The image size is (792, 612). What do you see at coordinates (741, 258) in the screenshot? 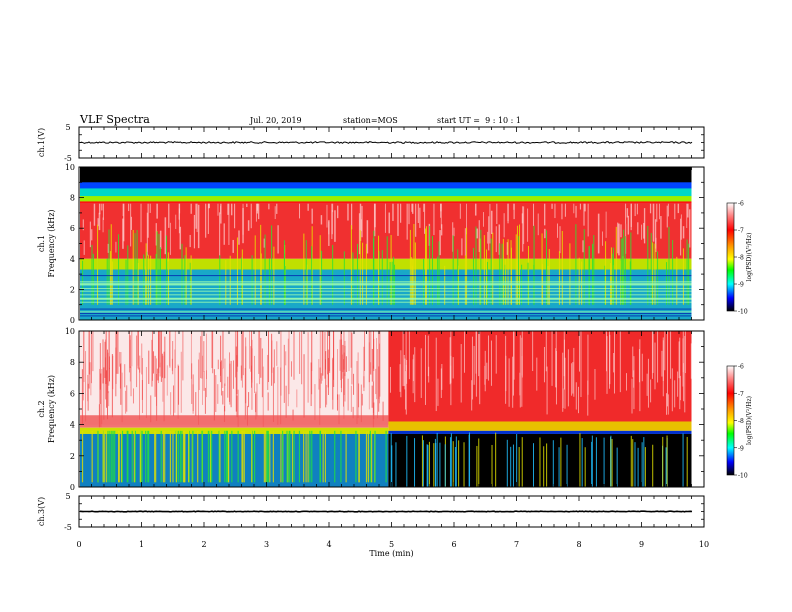
I see `colorbar-tick-label: -8` at bounding box center [741, 258].